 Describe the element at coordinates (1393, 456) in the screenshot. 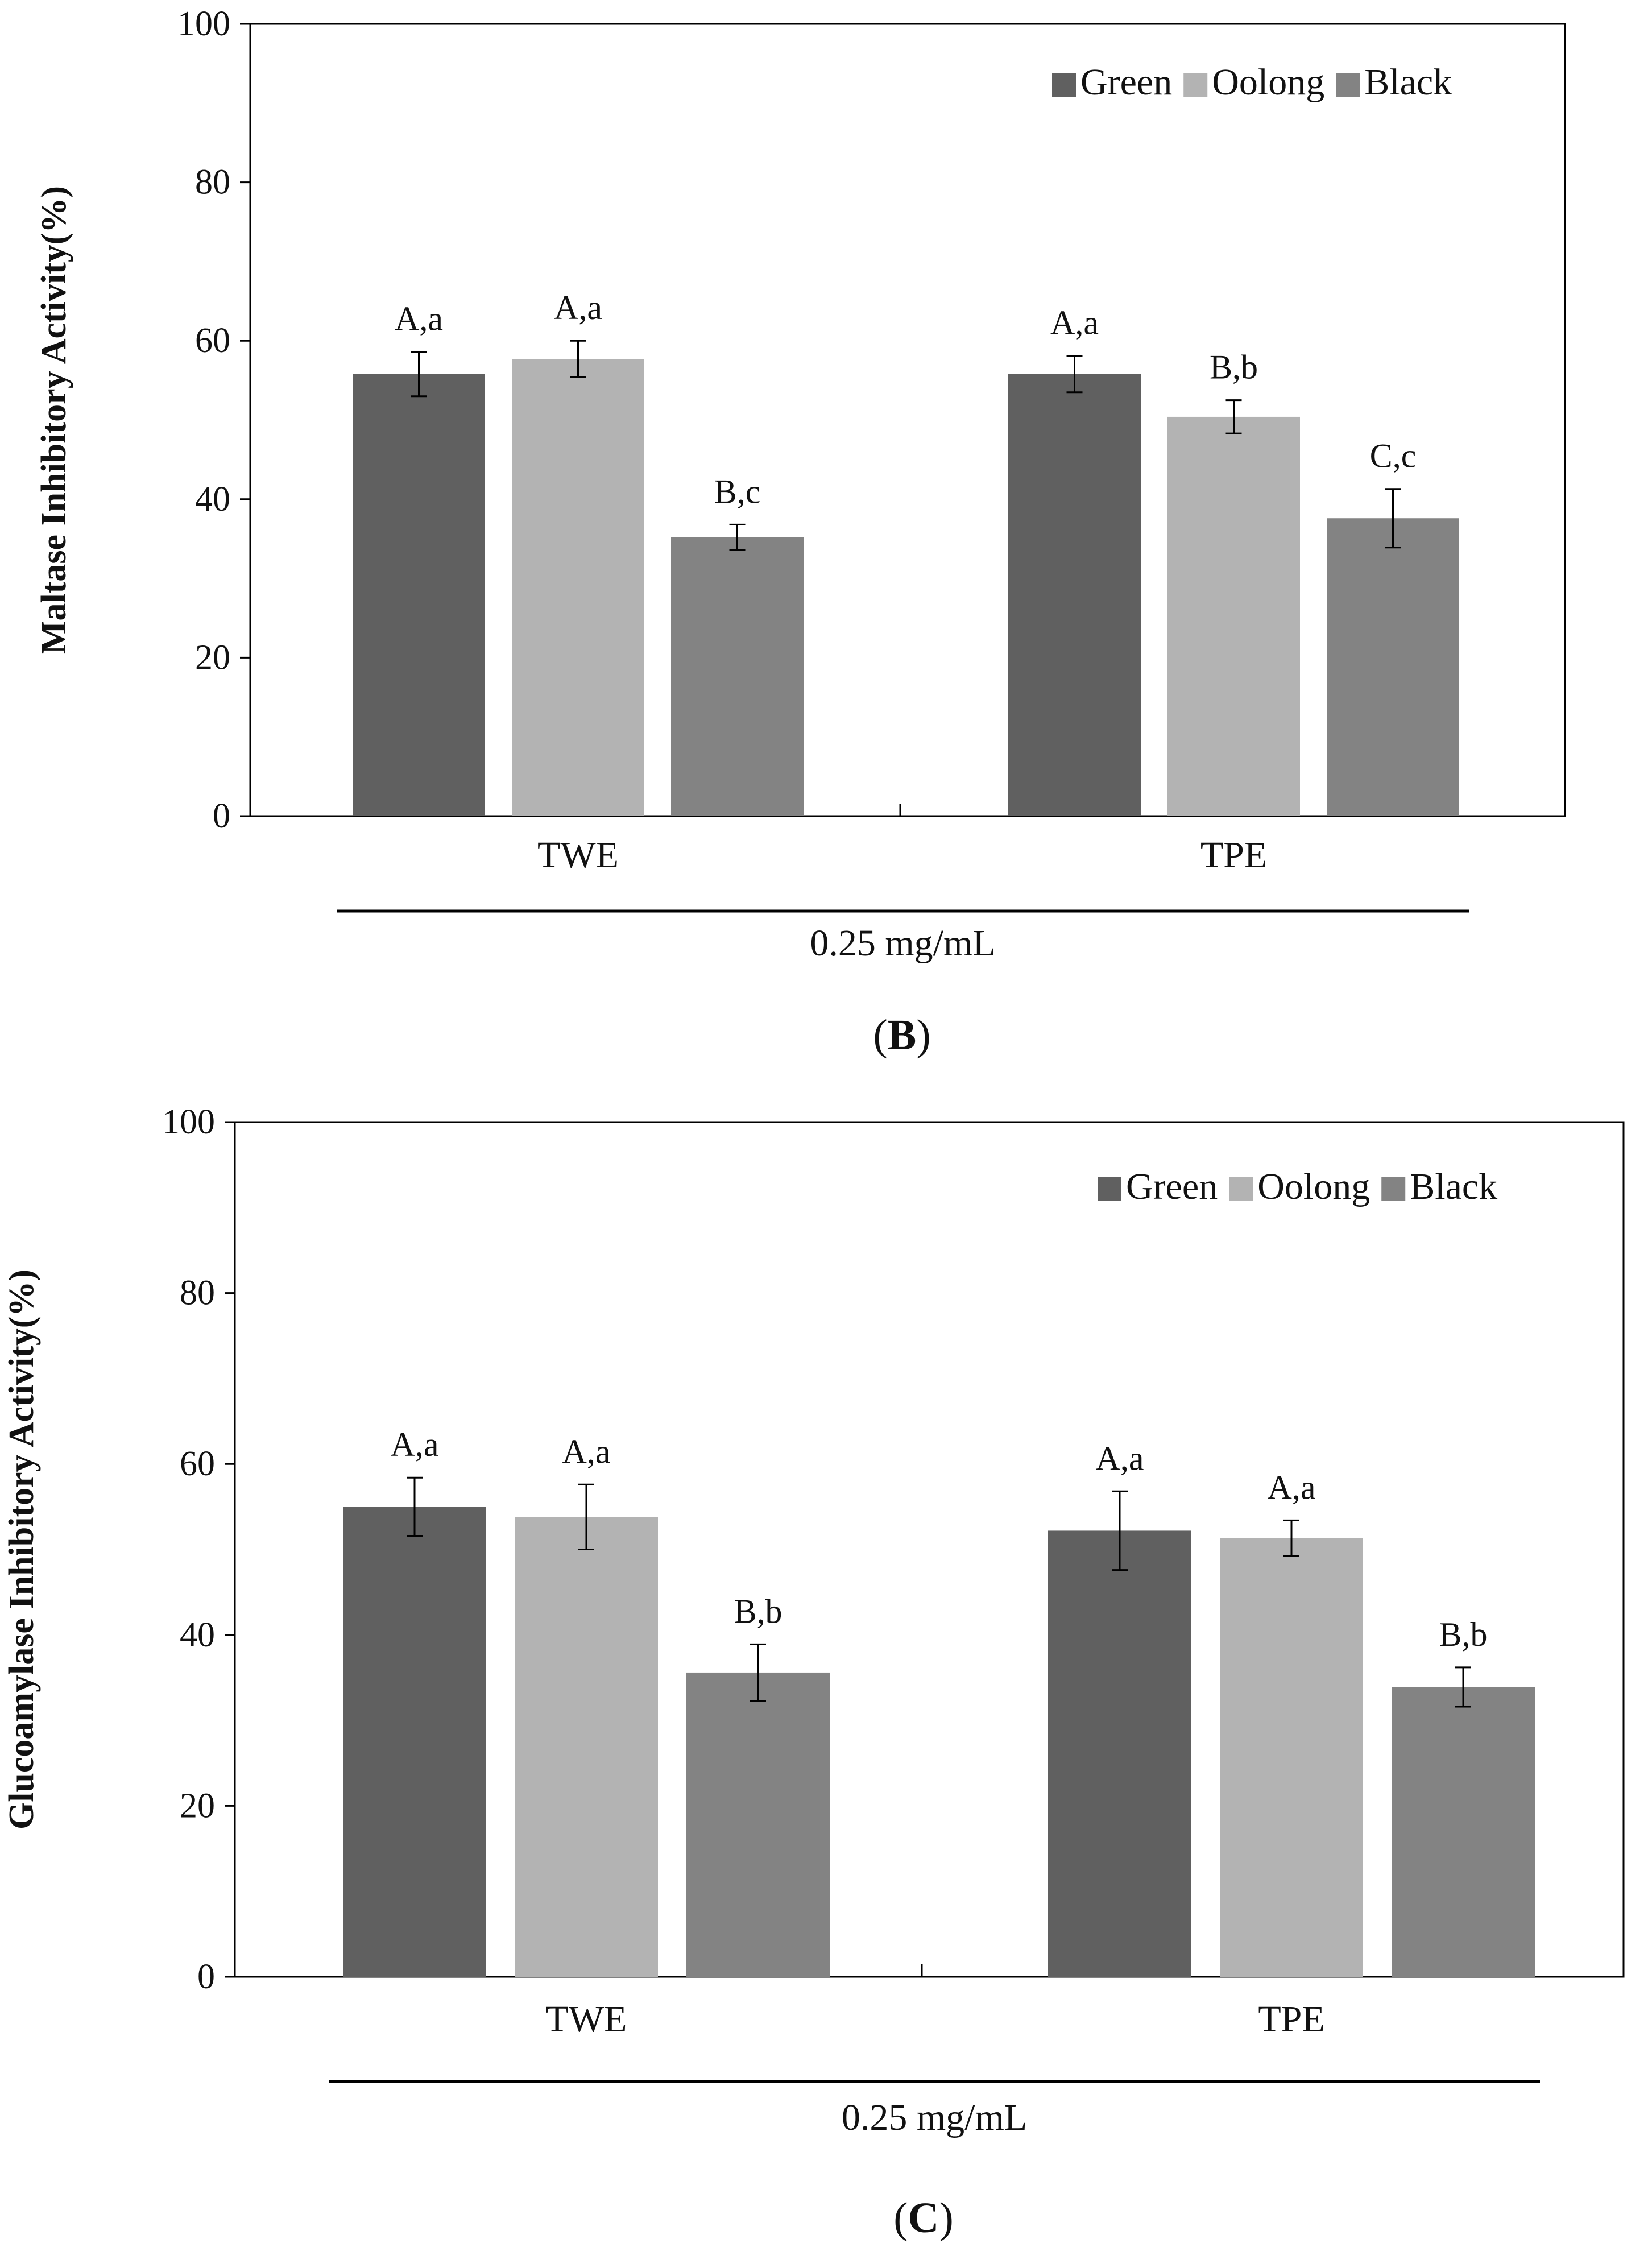

I see `significance-label: C,c` at that location.